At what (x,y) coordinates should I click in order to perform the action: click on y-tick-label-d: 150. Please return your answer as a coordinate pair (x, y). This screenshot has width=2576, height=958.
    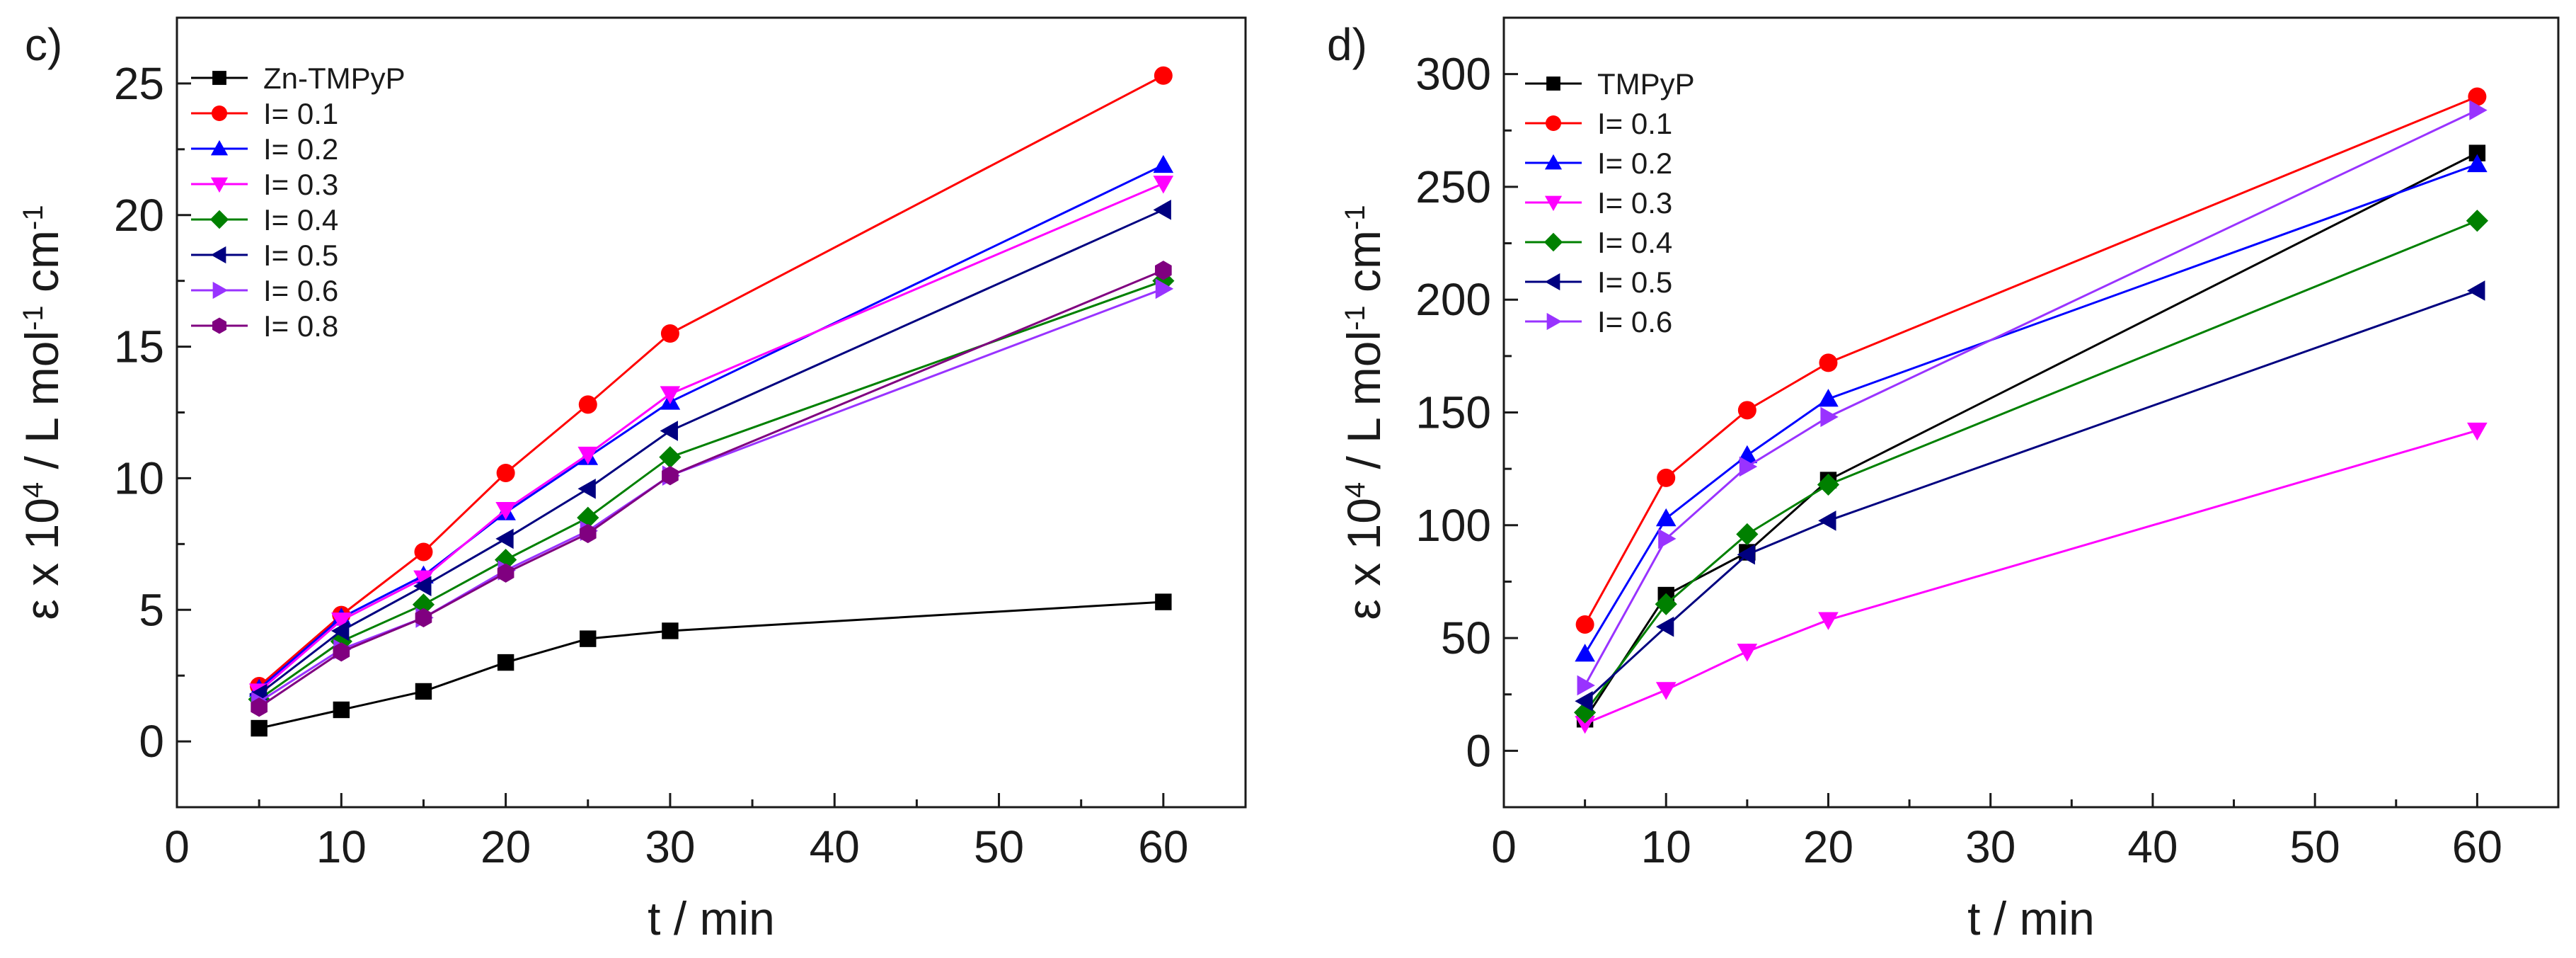
    Looking at the image, I should click on (1453, 412).